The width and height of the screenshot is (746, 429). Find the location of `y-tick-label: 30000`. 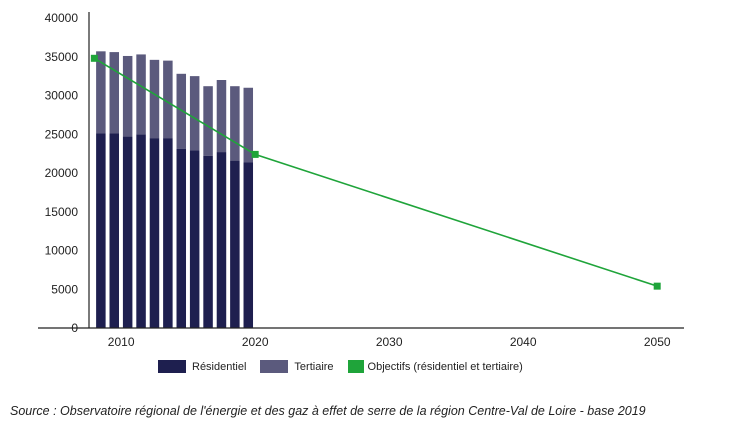

y-tick-label: 30000 is located at coordinates (62, 96).